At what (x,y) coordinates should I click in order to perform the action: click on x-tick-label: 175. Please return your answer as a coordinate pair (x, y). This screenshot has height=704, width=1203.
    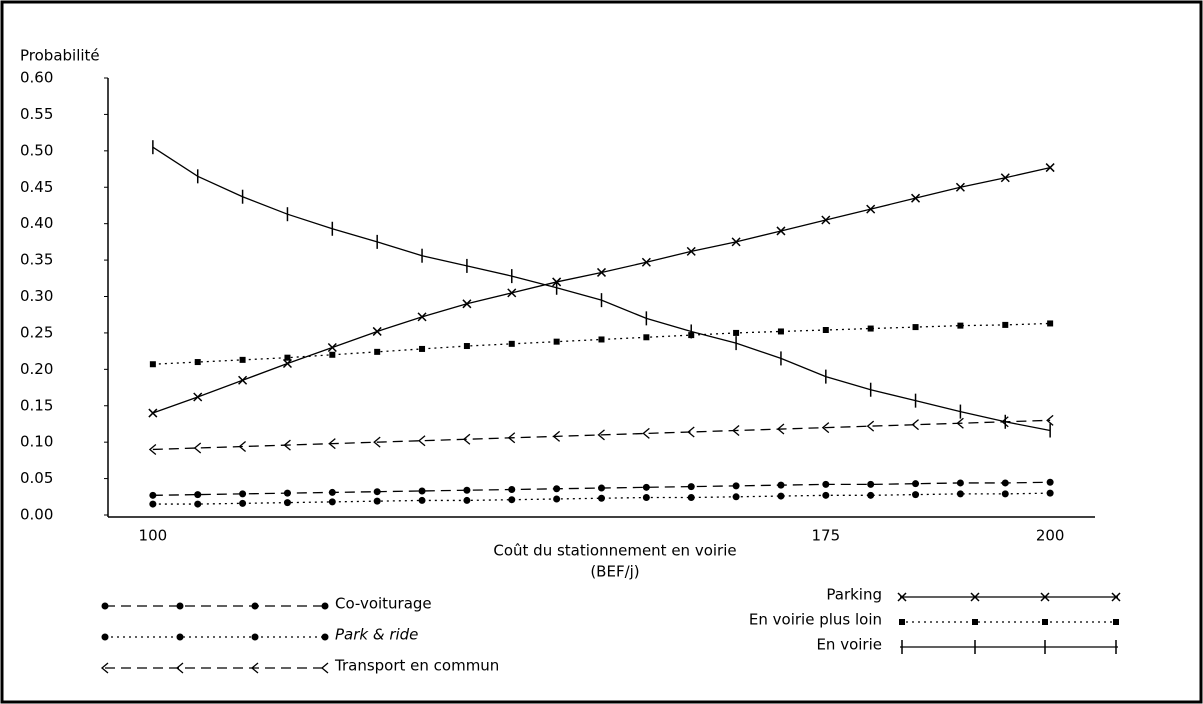
    Looking at the image, I should click on (825, 536).